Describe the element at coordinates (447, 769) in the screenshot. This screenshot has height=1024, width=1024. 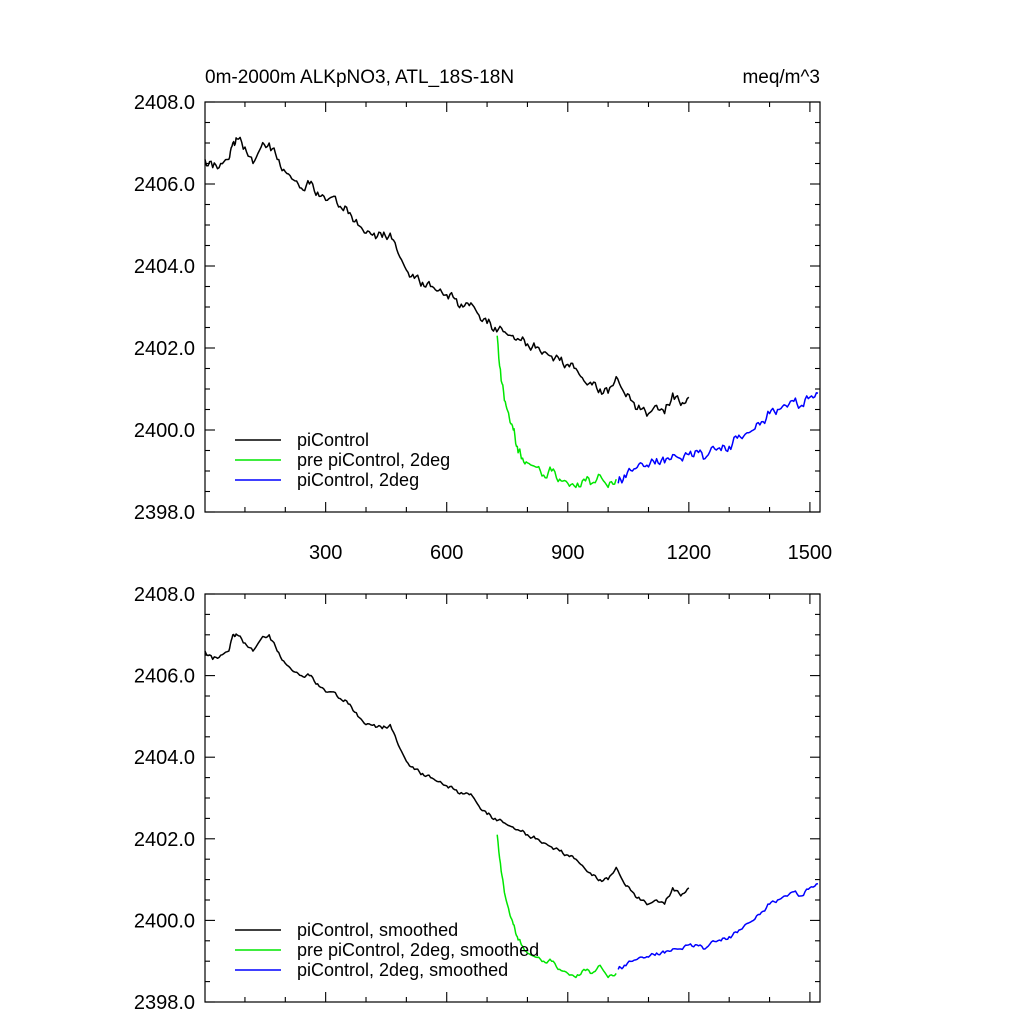
I see `series-line-picontrol-smoothed` at that location.